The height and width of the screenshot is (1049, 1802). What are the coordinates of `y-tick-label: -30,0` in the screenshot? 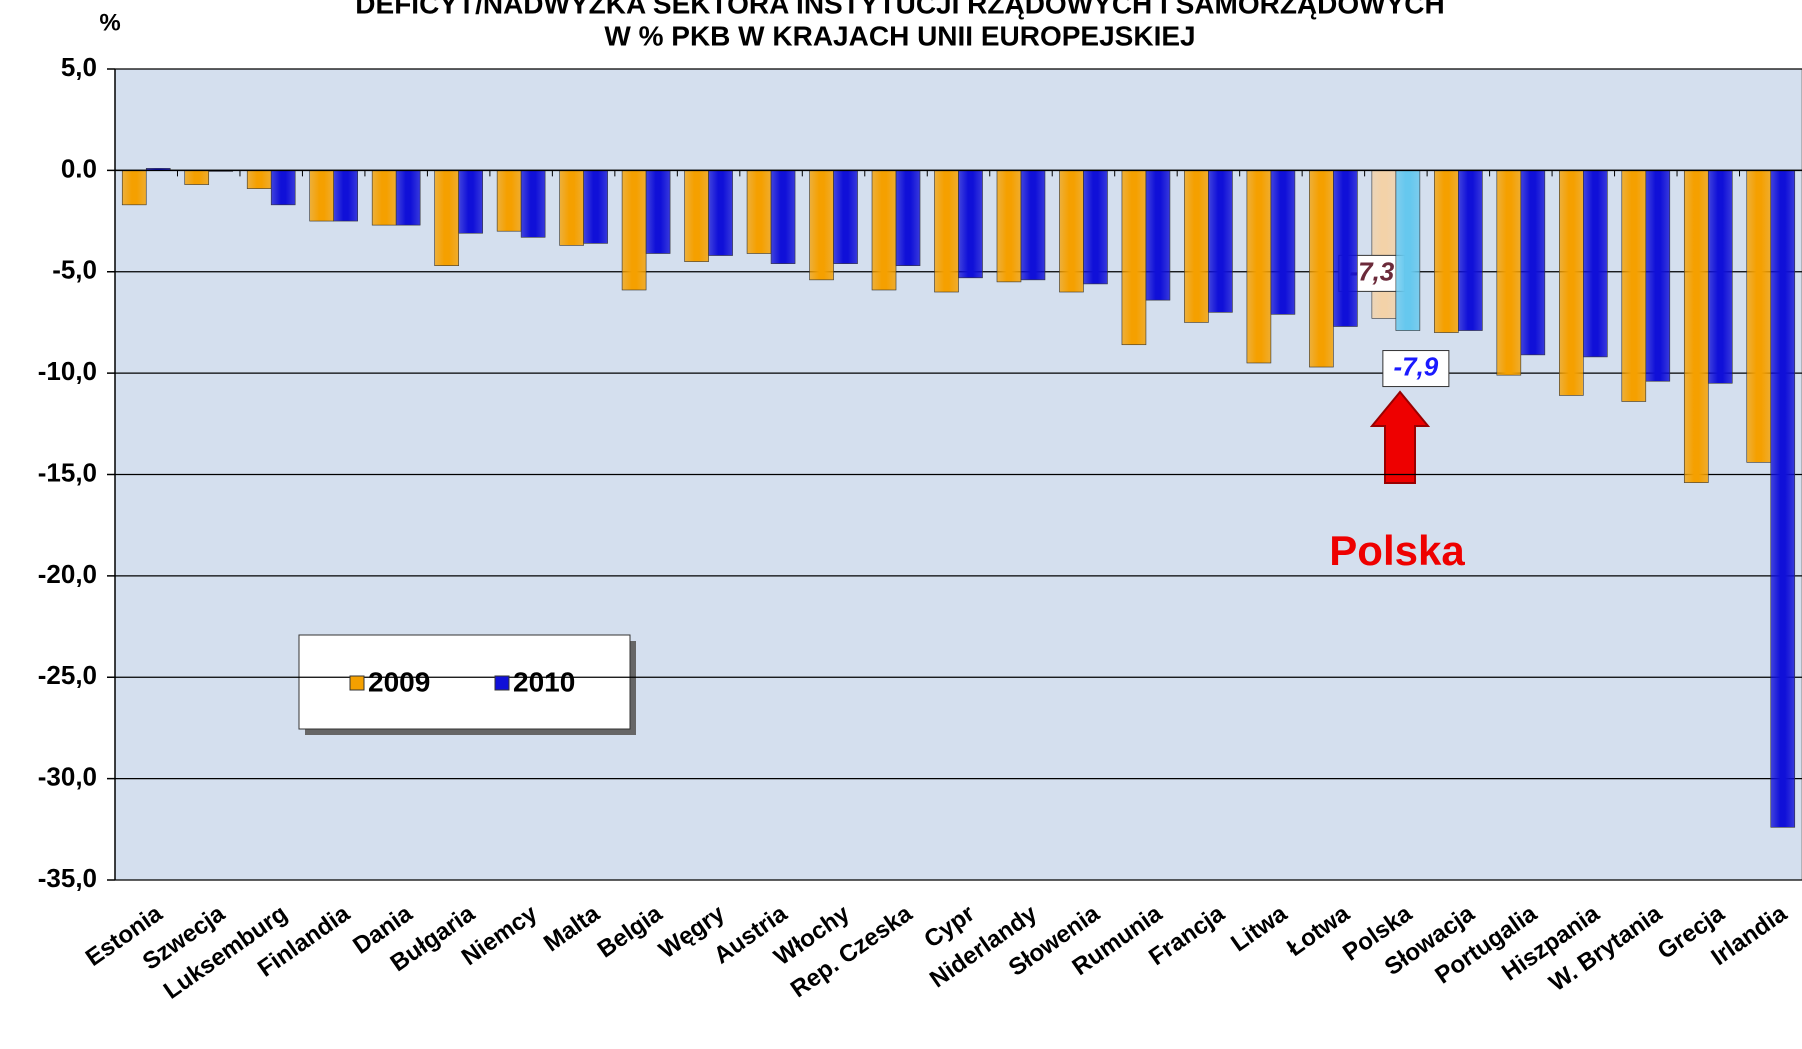 It's located at (67, 777).